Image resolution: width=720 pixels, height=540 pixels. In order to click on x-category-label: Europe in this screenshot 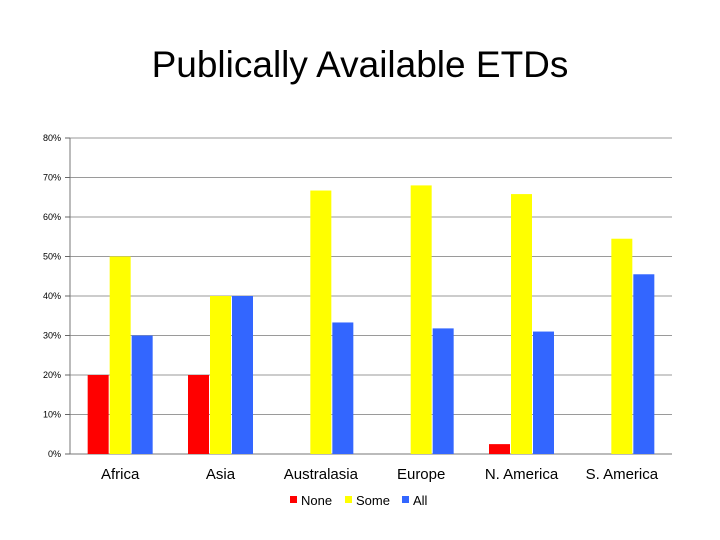, I will do `click(421, 474)`.